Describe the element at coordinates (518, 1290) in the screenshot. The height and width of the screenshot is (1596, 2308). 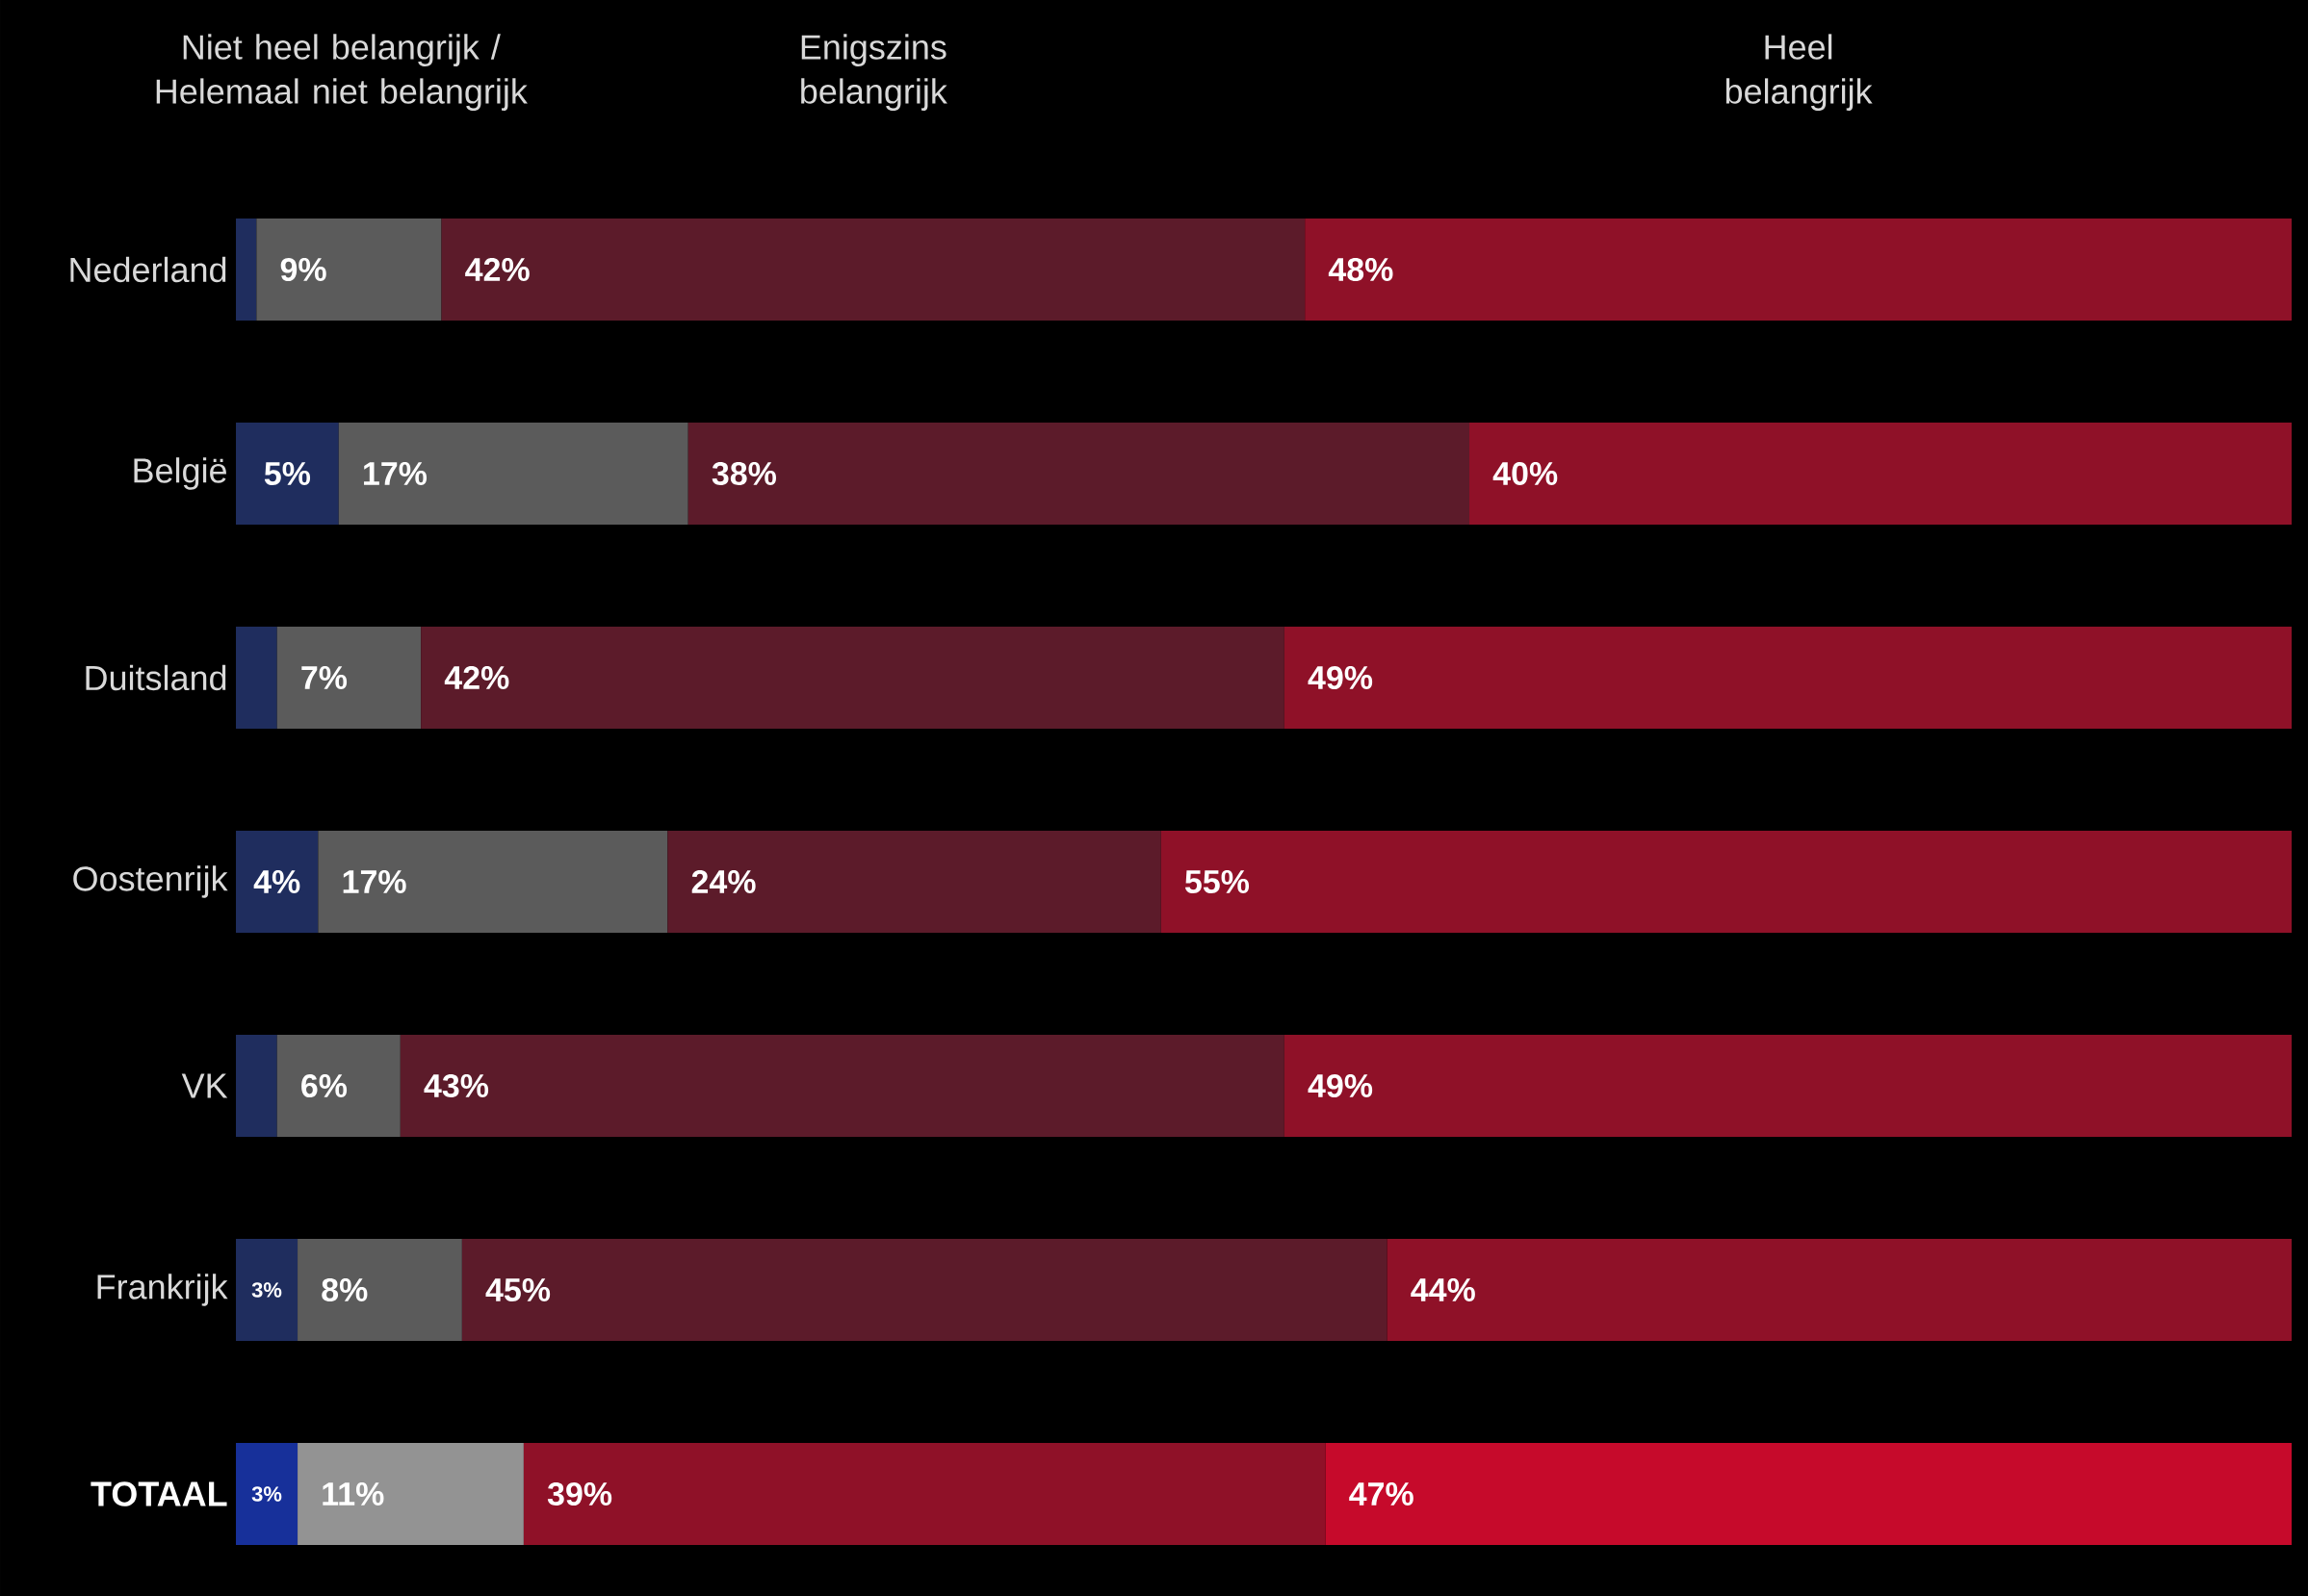
I see `data-label: 45%` at that location.